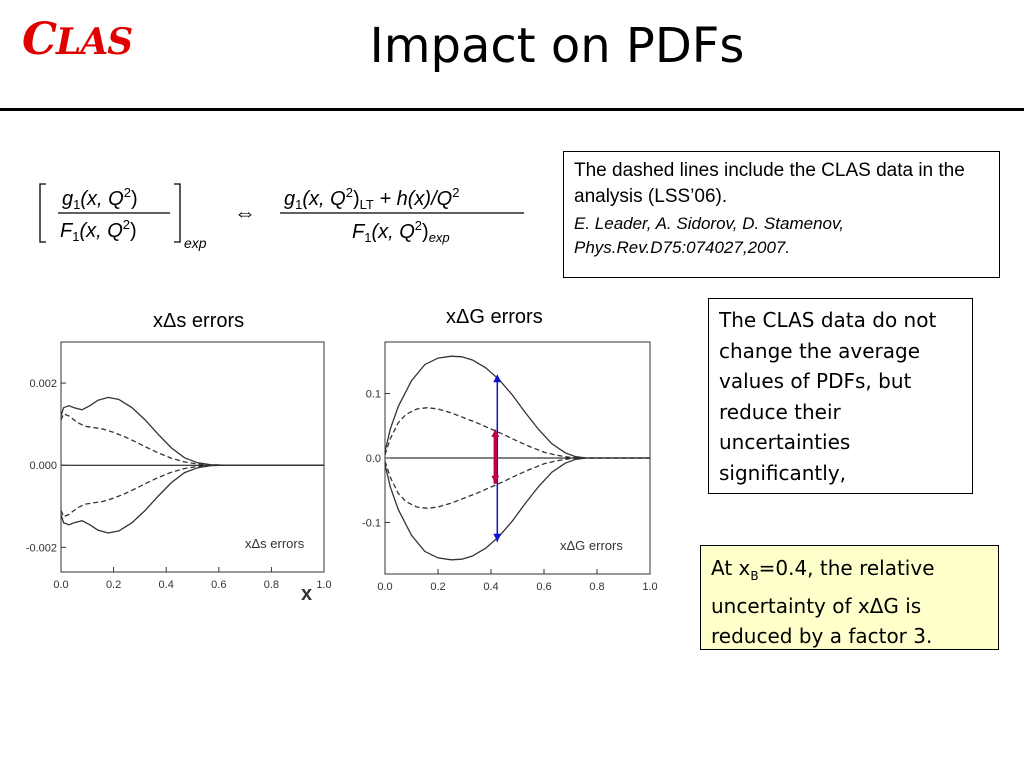  I want to click on y-tick-label: 0.000, so click(43, 466).